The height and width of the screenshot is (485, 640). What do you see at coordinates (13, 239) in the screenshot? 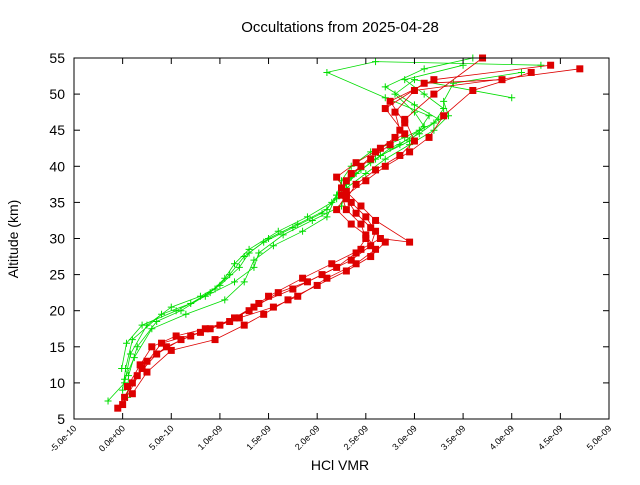
I see `y-axis-label: Altitude (km)` at bounding box center [13, 239].